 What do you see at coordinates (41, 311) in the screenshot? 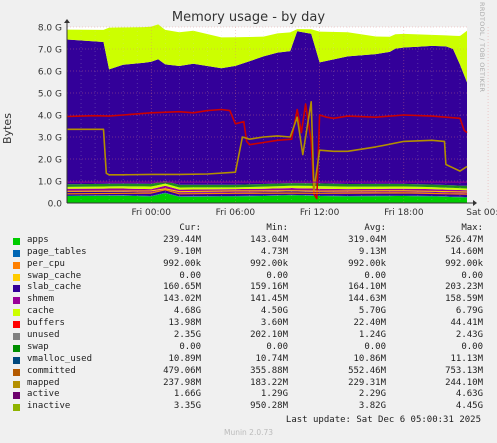
I see `legend-name: cache` at bounding box center [41, 311].